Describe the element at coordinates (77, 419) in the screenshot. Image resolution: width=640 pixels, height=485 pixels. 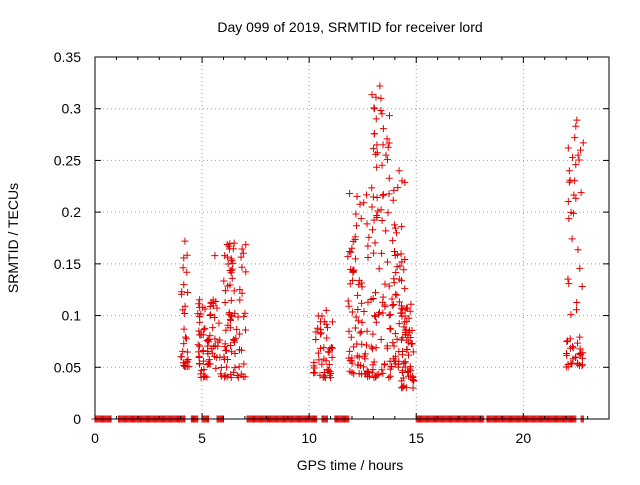
I see `y-tick-label: 0` at that location.